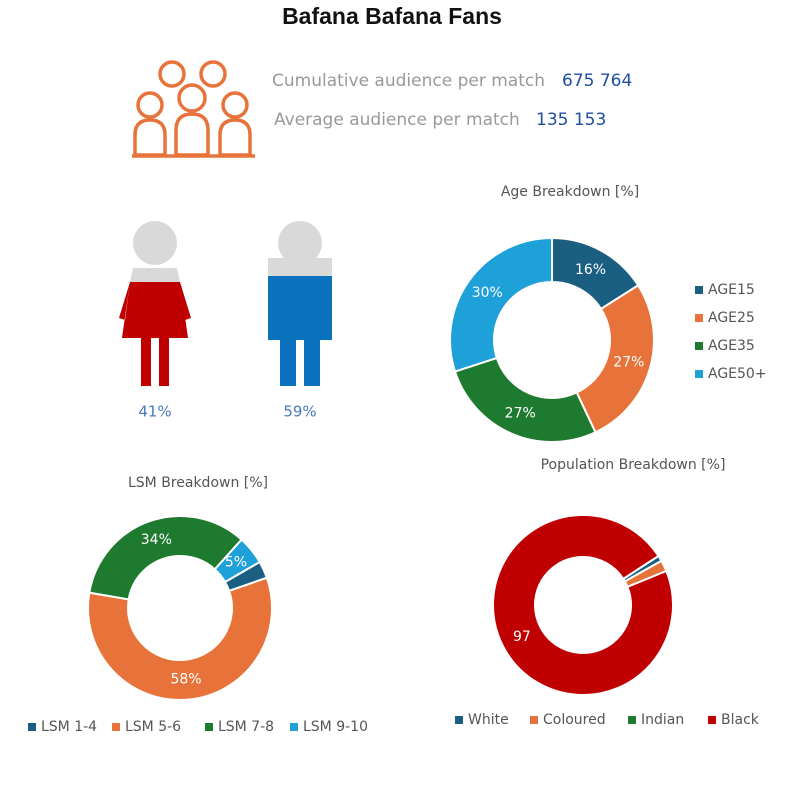 This screenshot has width=785, height=785. What do you see at coordinates (633, 465) in the screenshot?
I see `chart-title: Population Breakdown [%]` at bounding box center [633, 465].